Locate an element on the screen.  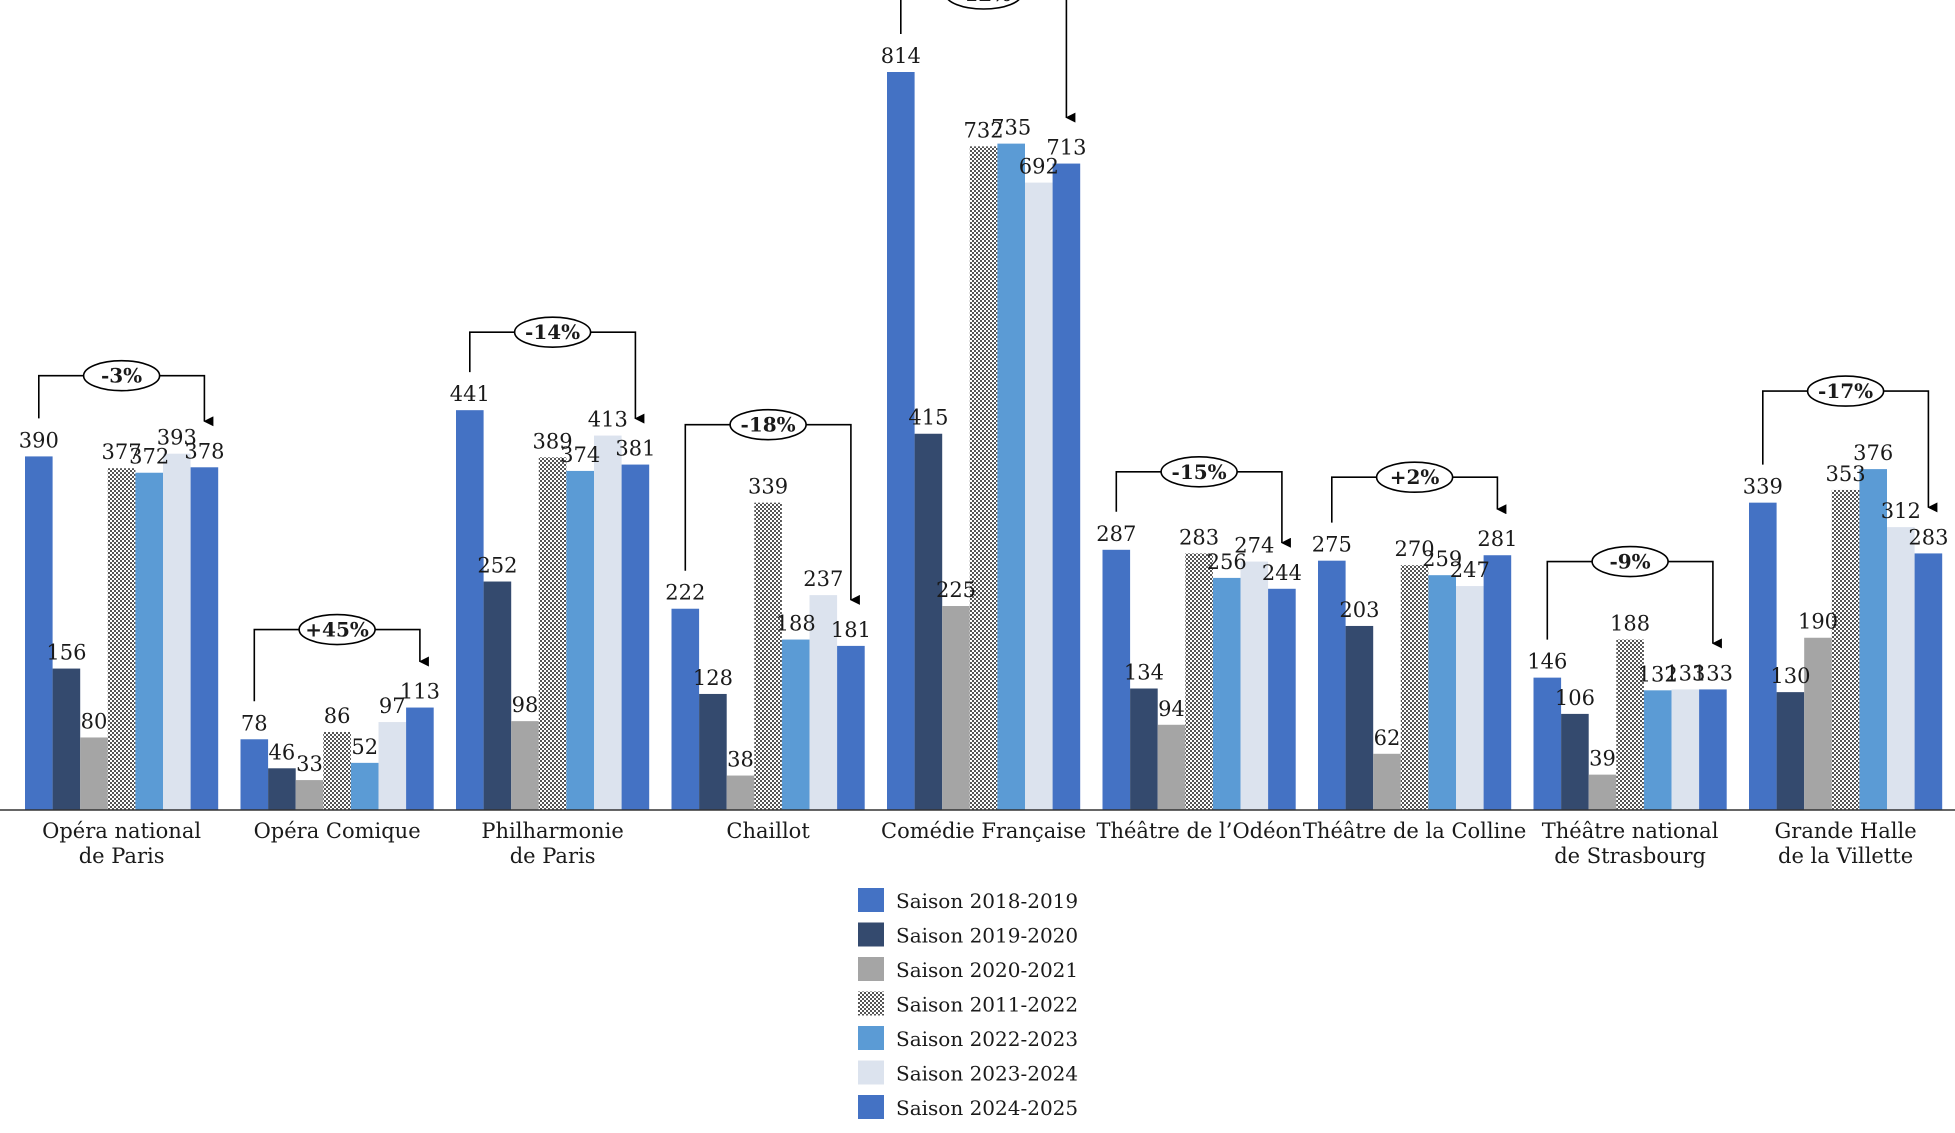
change-label-8: -17% is located at coordinates (1845, 391).